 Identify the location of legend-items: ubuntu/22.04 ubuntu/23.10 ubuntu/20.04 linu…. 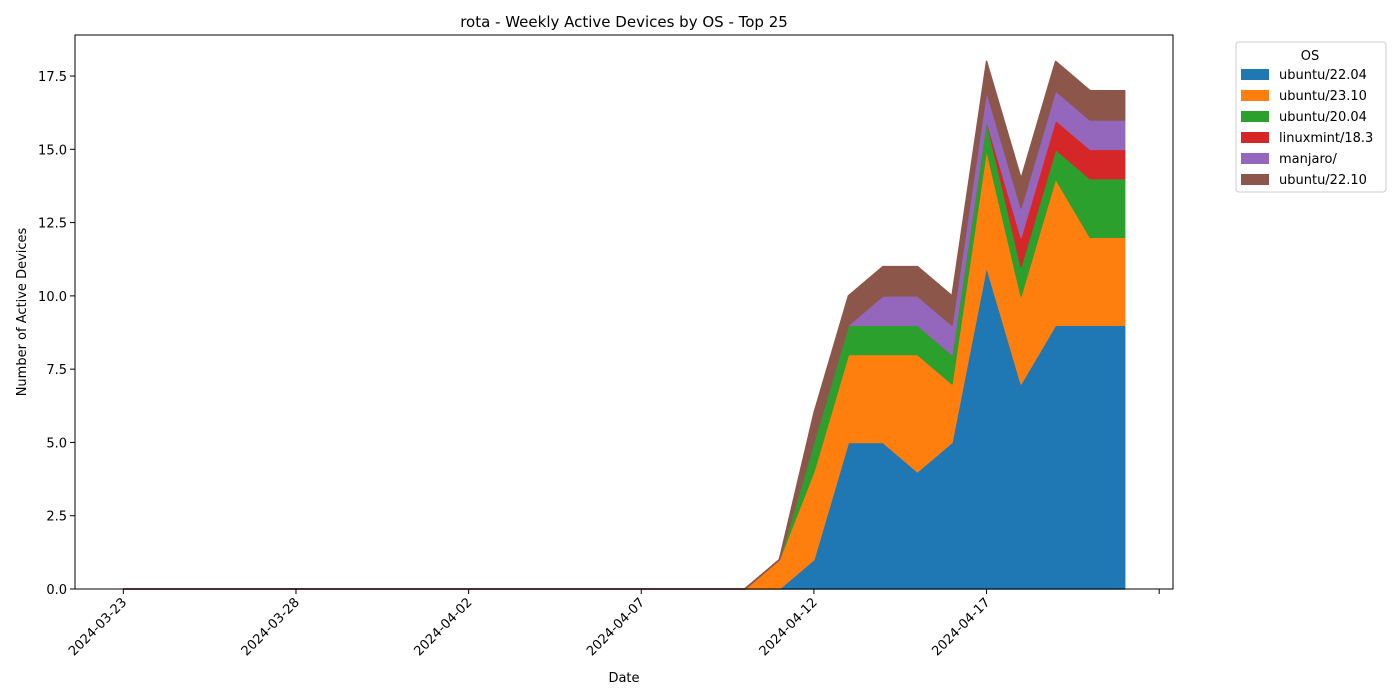
(1307, 128).